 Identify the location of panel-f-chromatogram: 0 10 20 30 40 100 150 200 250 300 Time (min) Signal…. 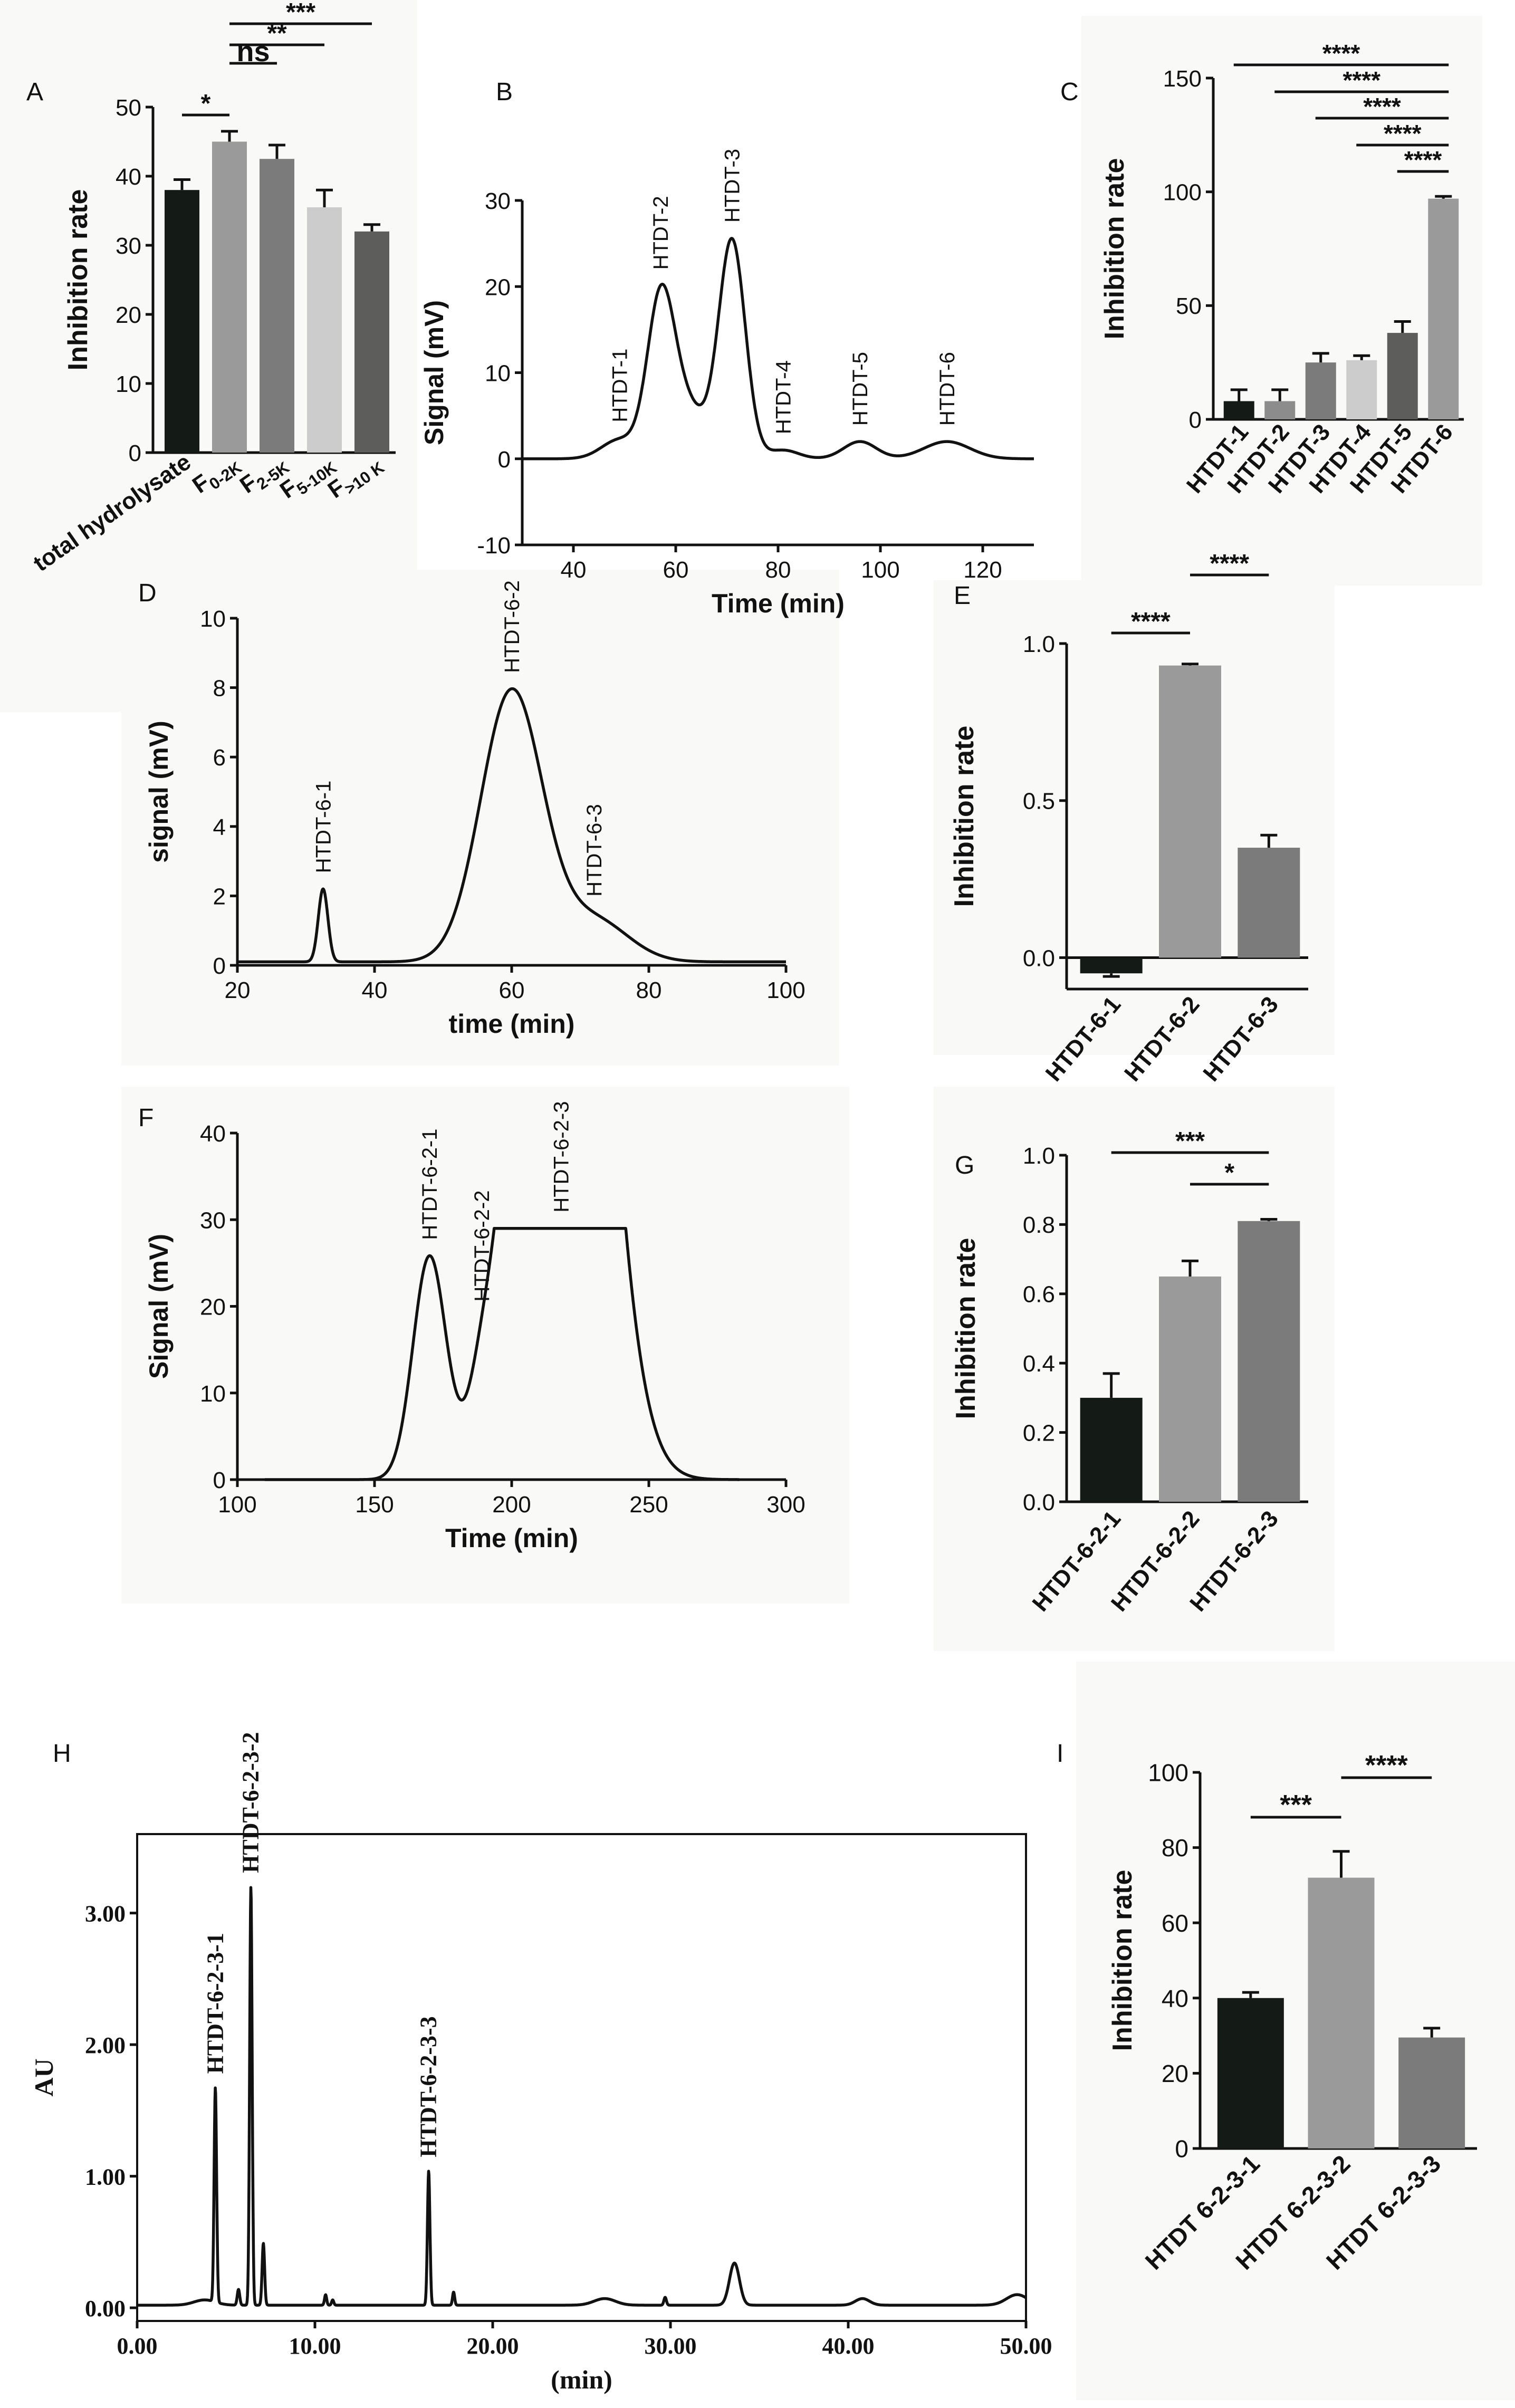
(475, 1327).